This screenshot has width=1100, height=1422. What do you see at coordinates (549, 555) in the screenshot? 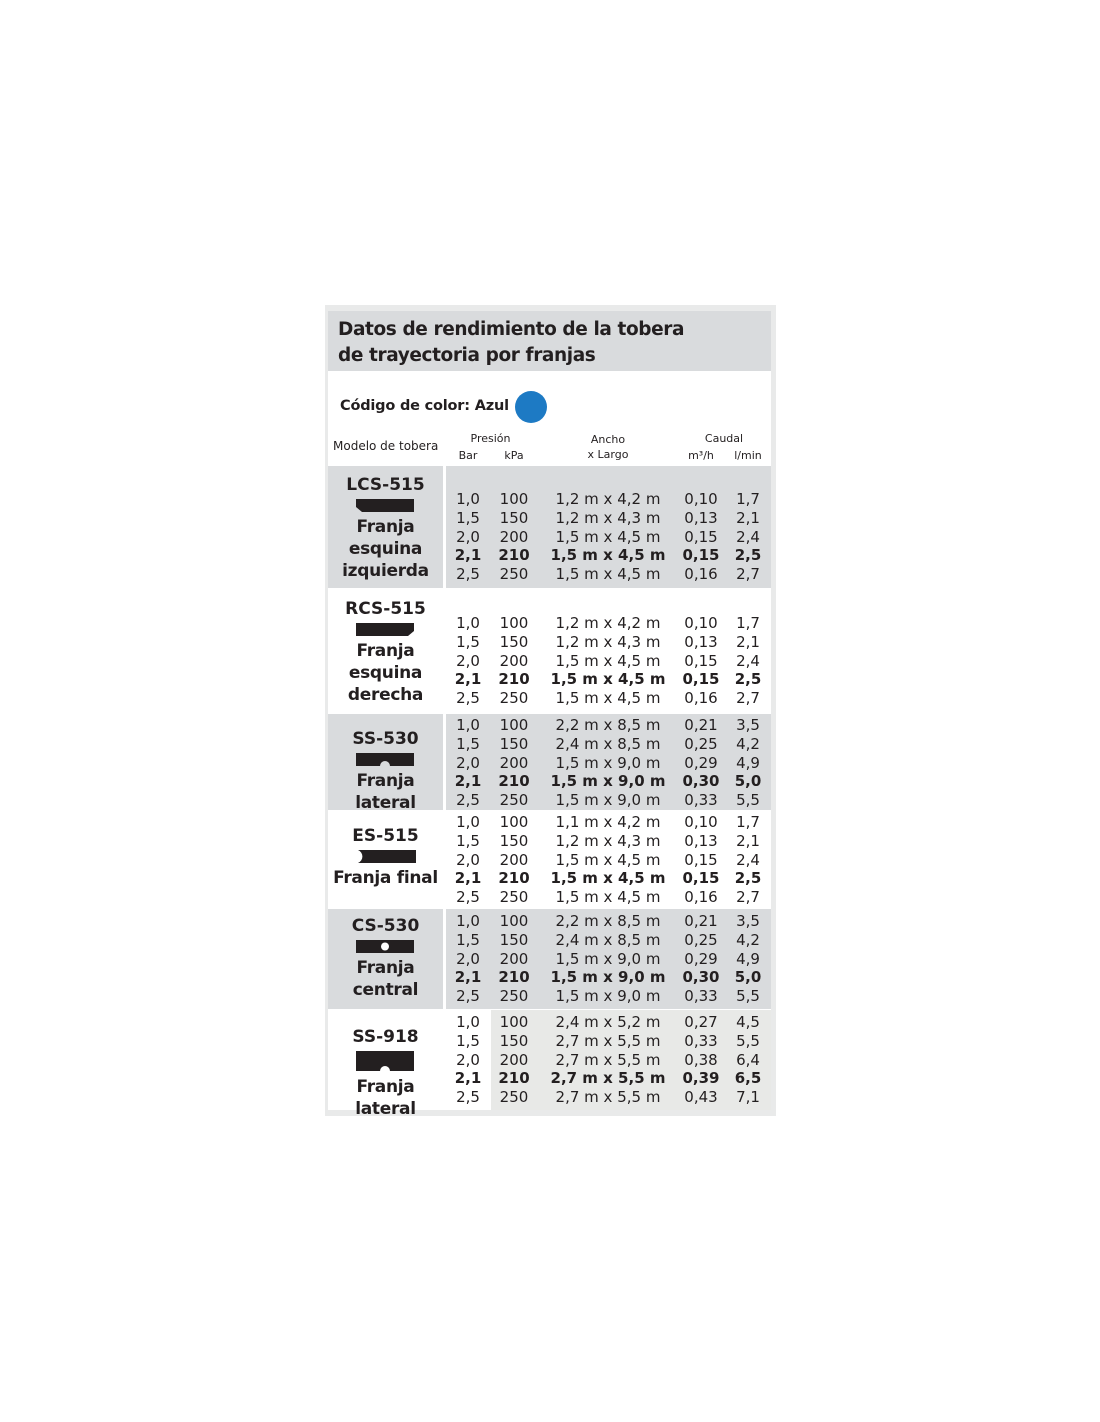
I see `table-row: 2,1 210 1,5 m x 4,5 m 0,15 2,5` at bounding box center [549, 555].